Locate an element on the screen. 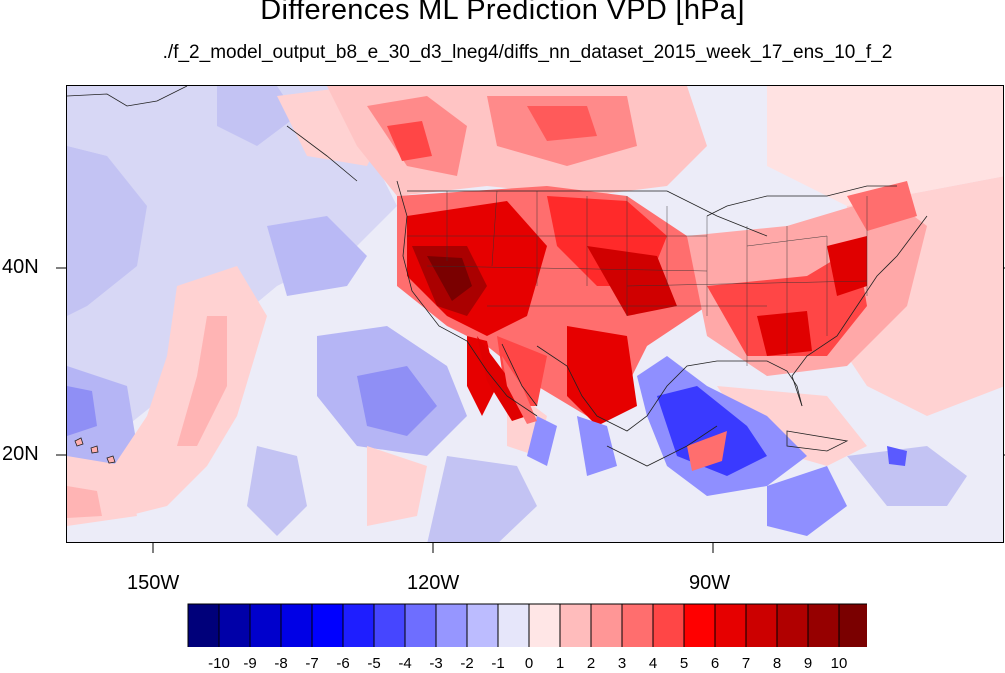  colorbar-tick-label: 2 is located at coordinates (591, 663).